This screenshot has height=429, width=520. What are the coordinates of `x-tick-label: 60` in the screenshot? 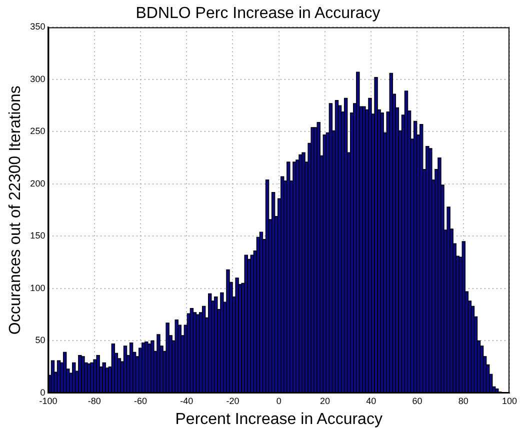 It's located at (417, 401).